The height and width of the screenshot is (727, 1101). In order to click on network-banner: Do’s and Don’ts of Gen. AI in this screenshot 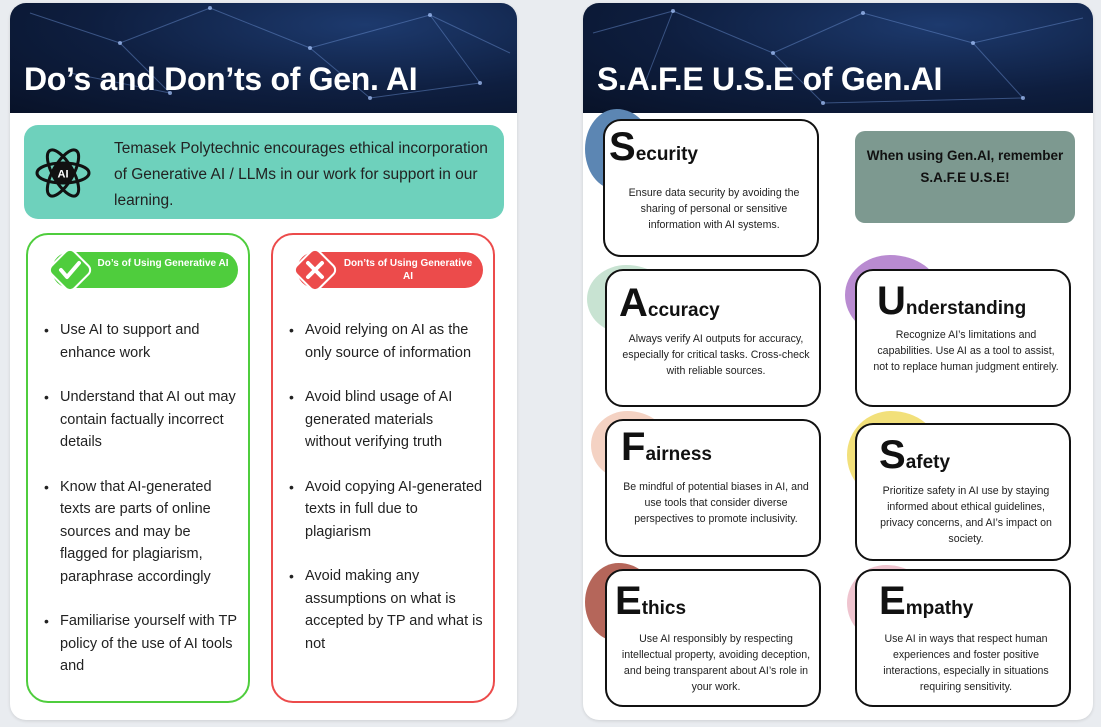, I will do `click(263, 58)`.